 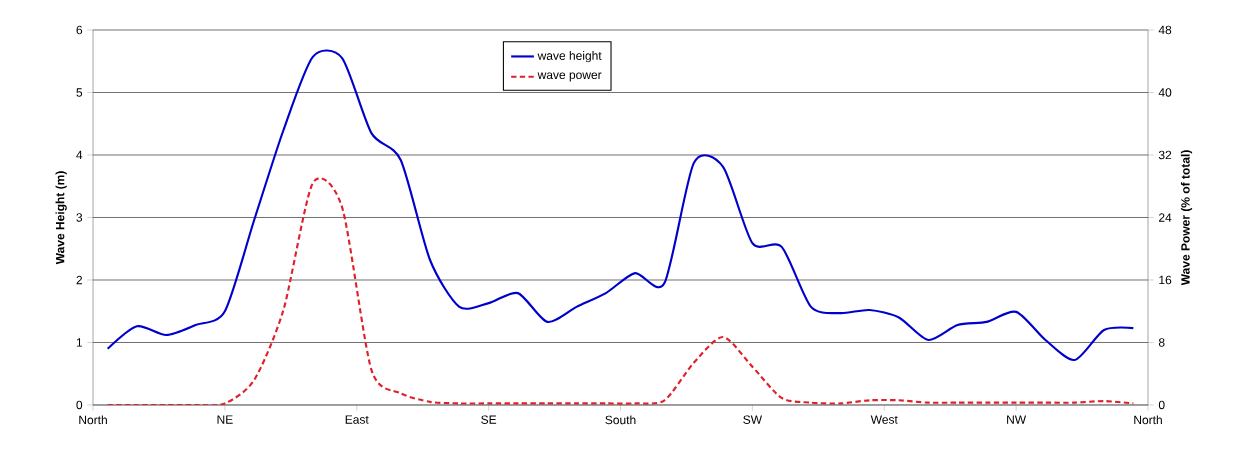 What do you see at coordinates (489, 419) in the screenshot?
I see `x-tick-label: SE` at bounding box center [489, 419].